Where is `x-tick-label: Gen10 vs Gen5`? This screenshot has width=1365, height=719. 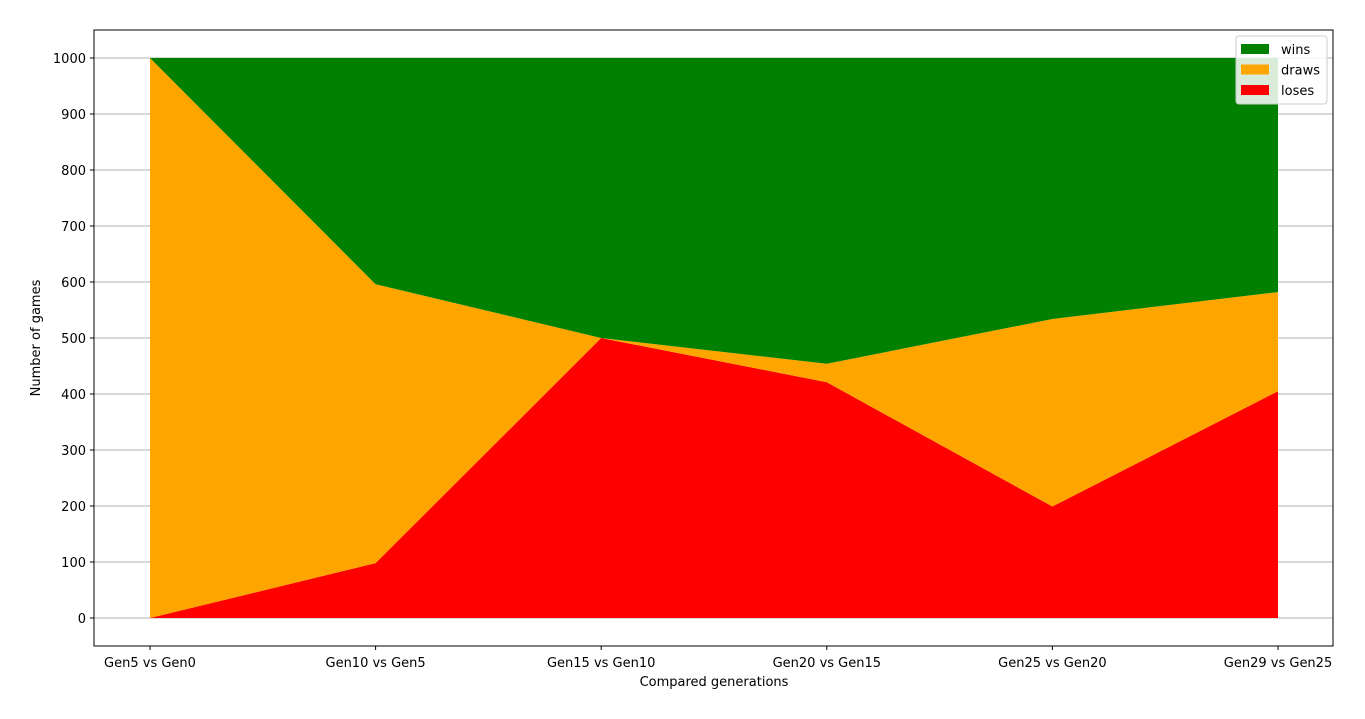
x-tick-label: Gen10 vs Gen5 is located at coordinates (376, 663).